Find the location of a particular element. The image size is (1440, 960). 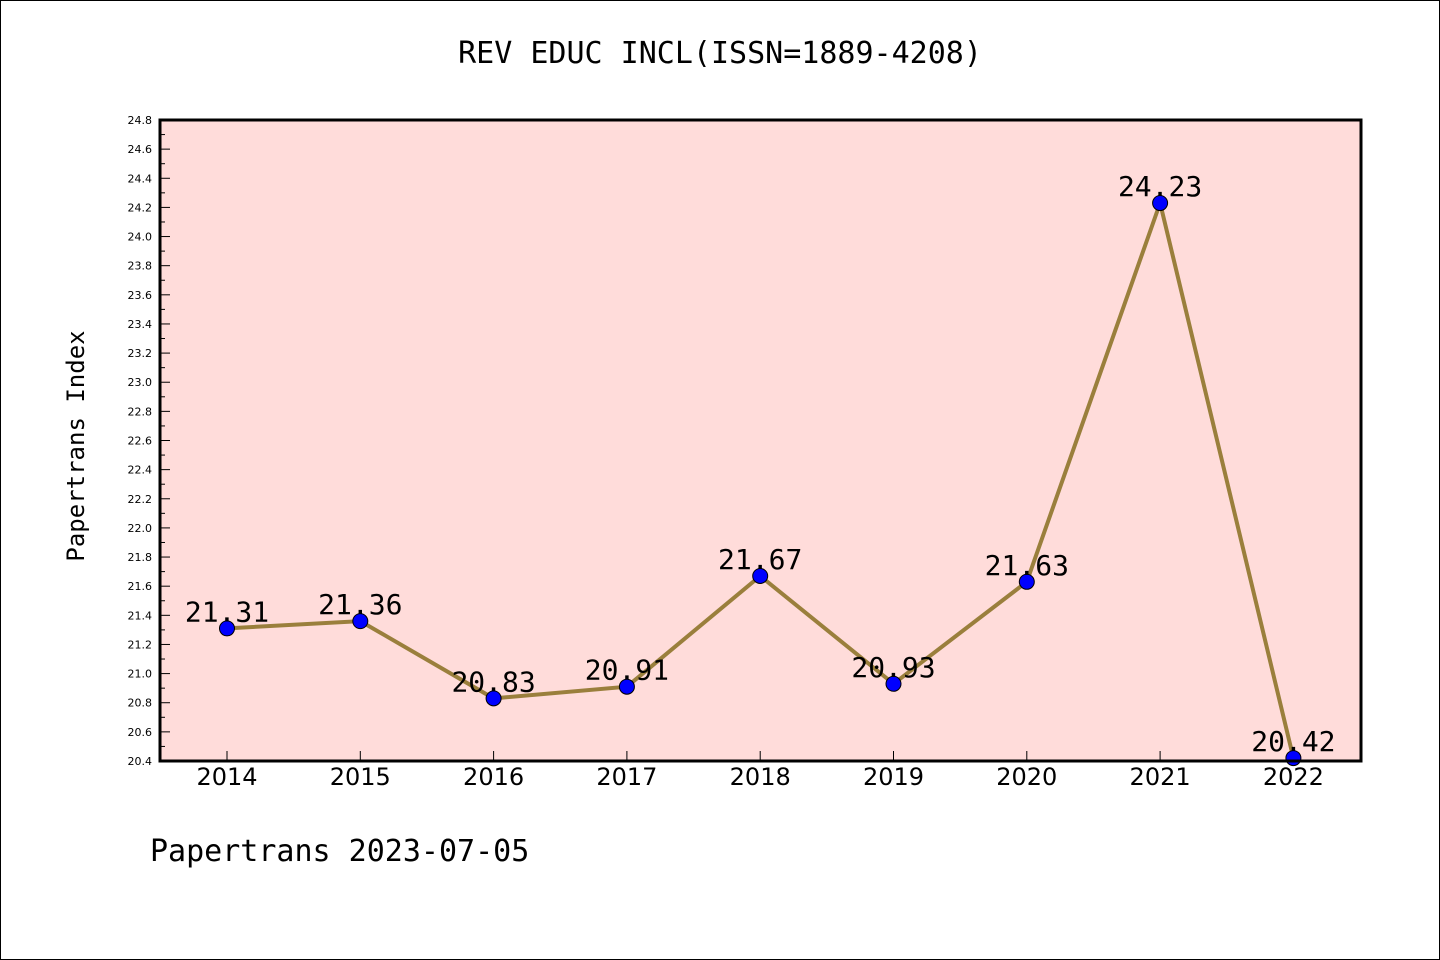

y-tick-label: 24.0 is located at coordinates (140, 237).